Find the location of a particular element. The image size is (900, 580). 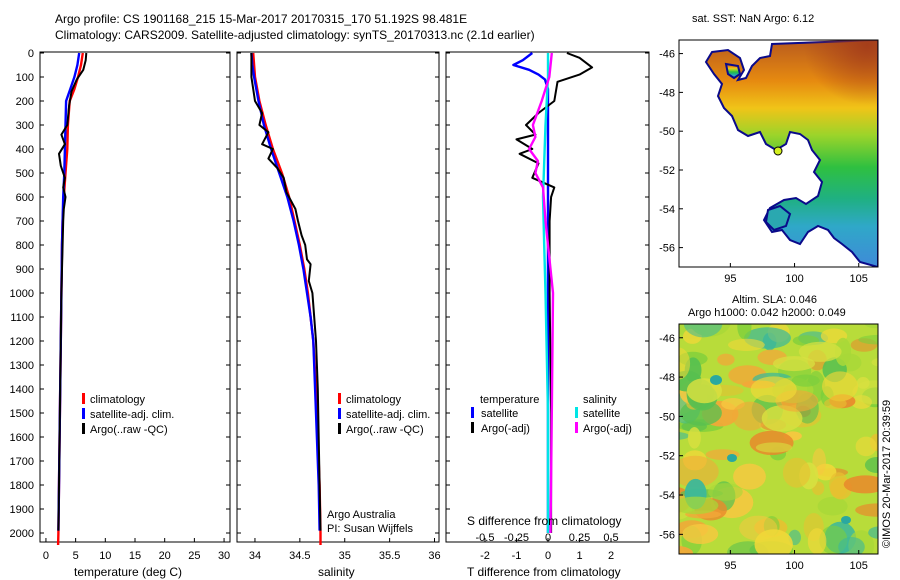

temp-legend-swatch-argo is located at coordinates (83, 428).